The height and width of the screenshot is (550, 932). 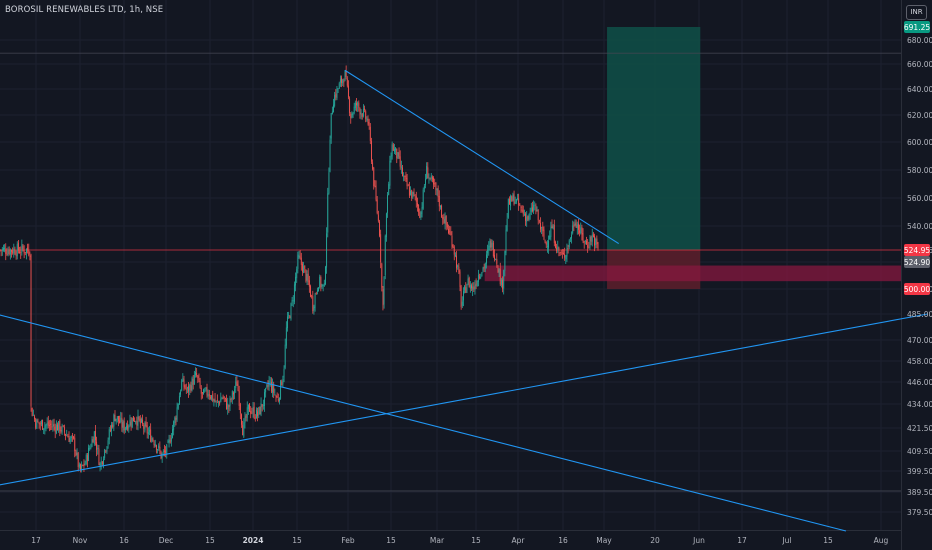 I want to click on time-tick-label: 17, so click(x=36, y=540).